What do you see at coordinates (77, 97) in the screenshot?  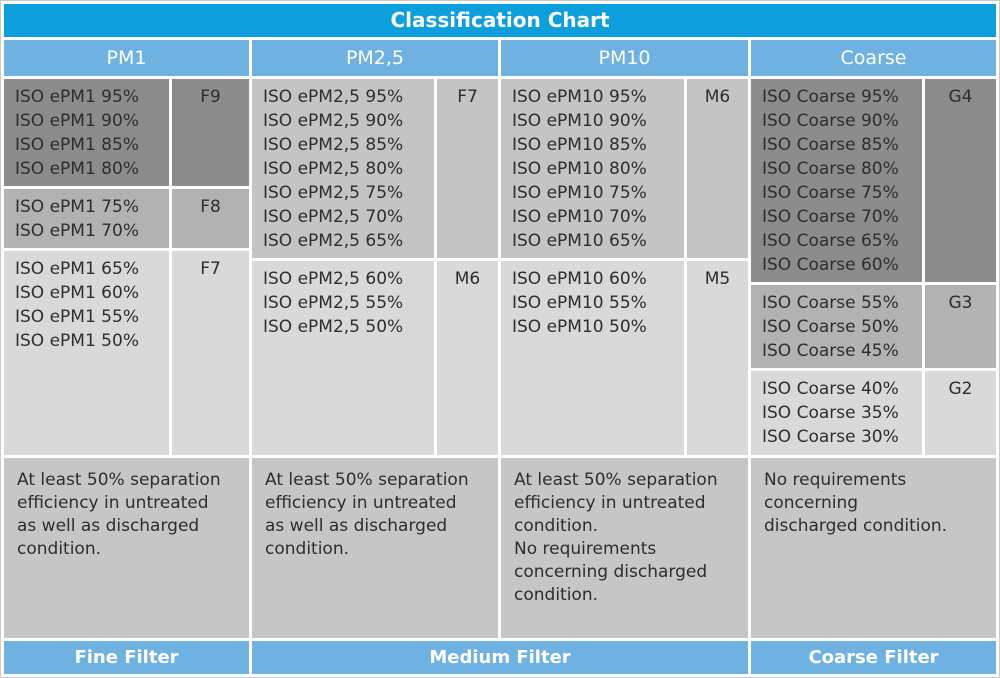 I see `iso-class-item: ISO ePM1 95%` at bounding box center [77, 97].